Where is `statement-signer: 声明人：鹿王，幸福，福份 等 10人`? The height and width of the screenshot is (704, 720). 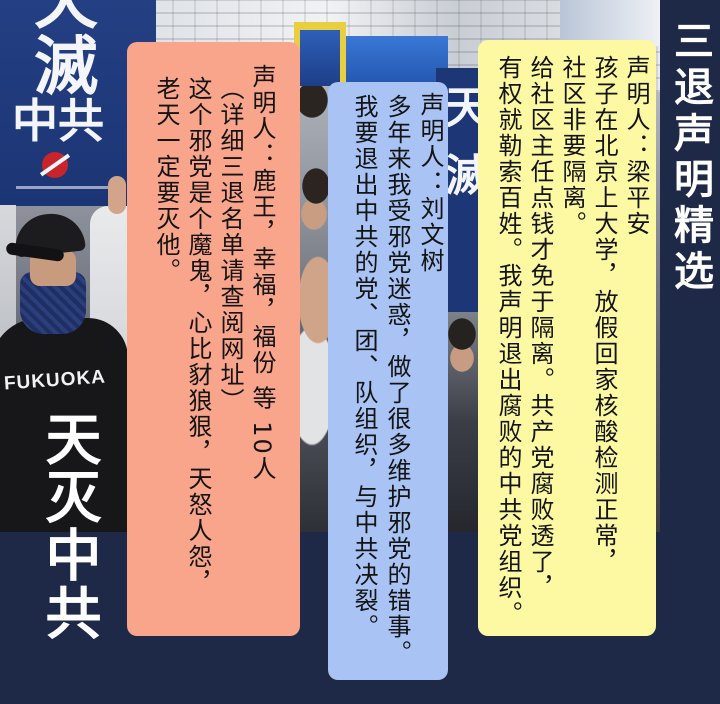
statement-signer: 声明人：鹿王，幸福，福份 等 10人 is located at coordinates (262, 273).